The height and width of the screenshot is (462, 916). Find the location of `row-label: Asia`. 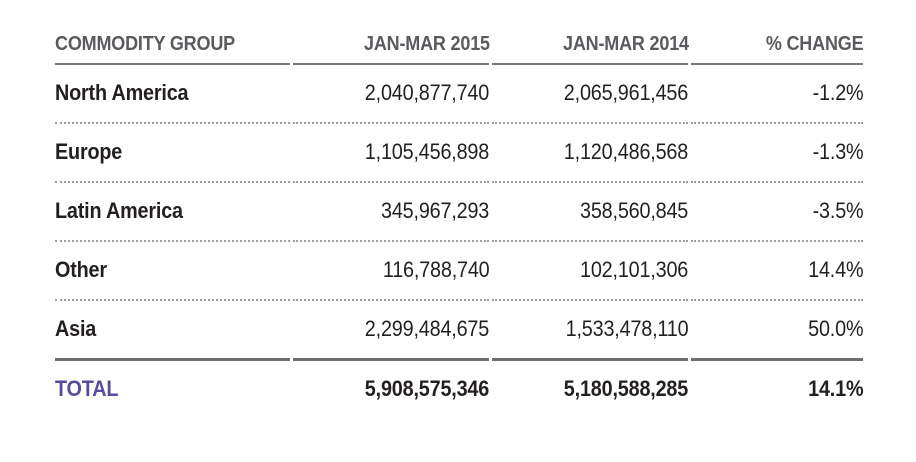

row-label: Asia is located at coordinates (76, 328).